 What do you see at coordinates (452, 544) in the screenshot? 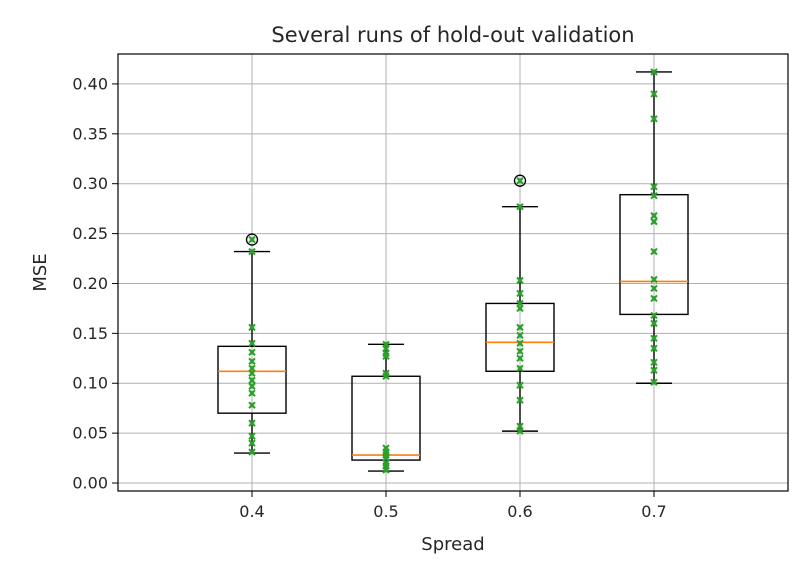
I see `x-axis-label: Spread` at bounding box center [452, 544].